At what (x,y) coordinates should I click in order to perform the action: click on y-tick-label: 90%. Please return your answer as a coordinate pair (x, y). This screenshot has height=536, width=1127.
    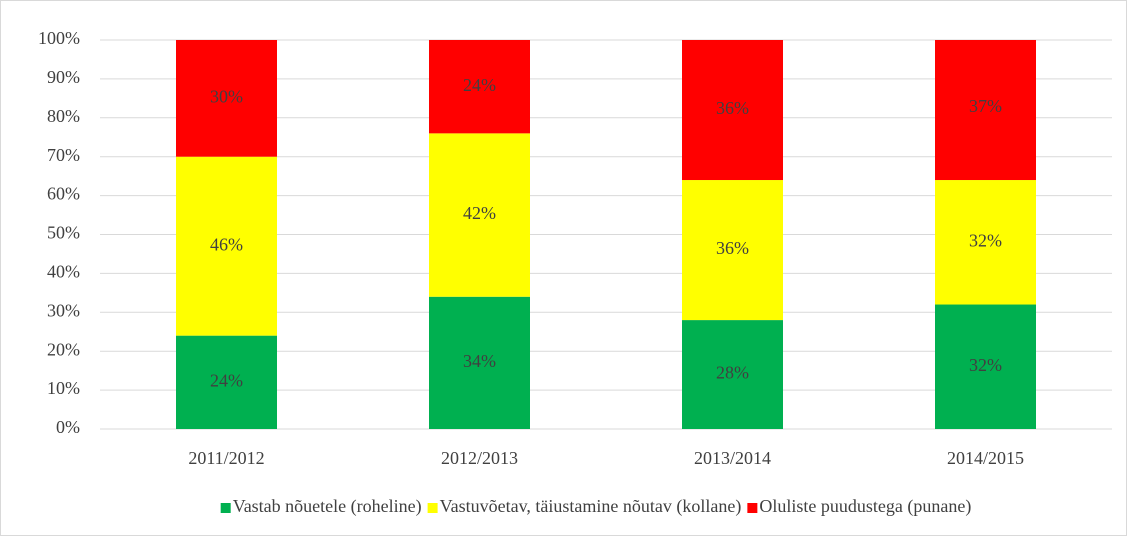
    Looking at the image, I should click on (63, 77).